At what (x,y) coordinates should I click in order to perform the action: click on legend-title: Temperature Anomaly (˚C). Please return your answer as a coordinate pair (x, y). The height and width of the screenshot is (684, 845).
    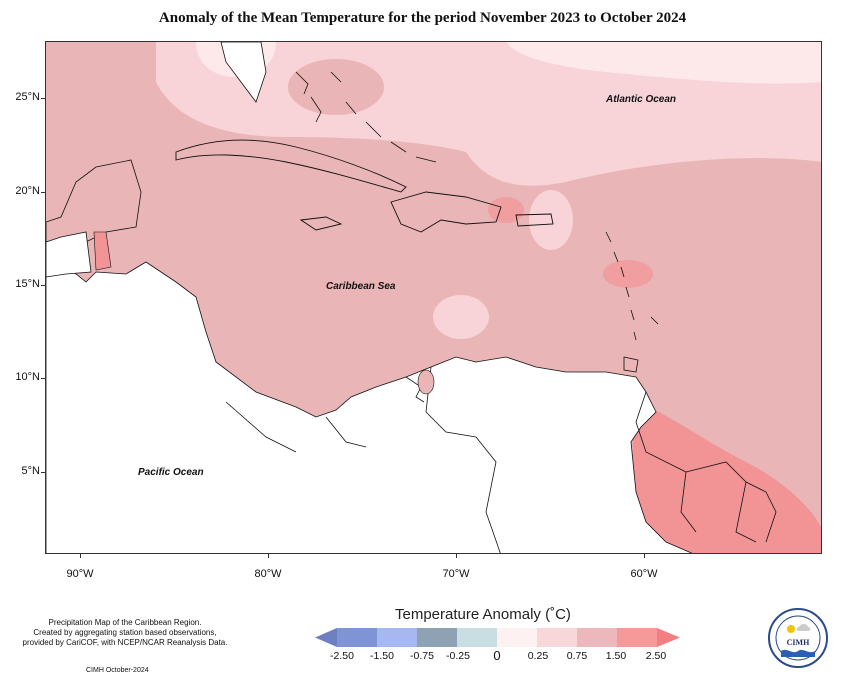
    Looking at the image, I should click on (483, 614).